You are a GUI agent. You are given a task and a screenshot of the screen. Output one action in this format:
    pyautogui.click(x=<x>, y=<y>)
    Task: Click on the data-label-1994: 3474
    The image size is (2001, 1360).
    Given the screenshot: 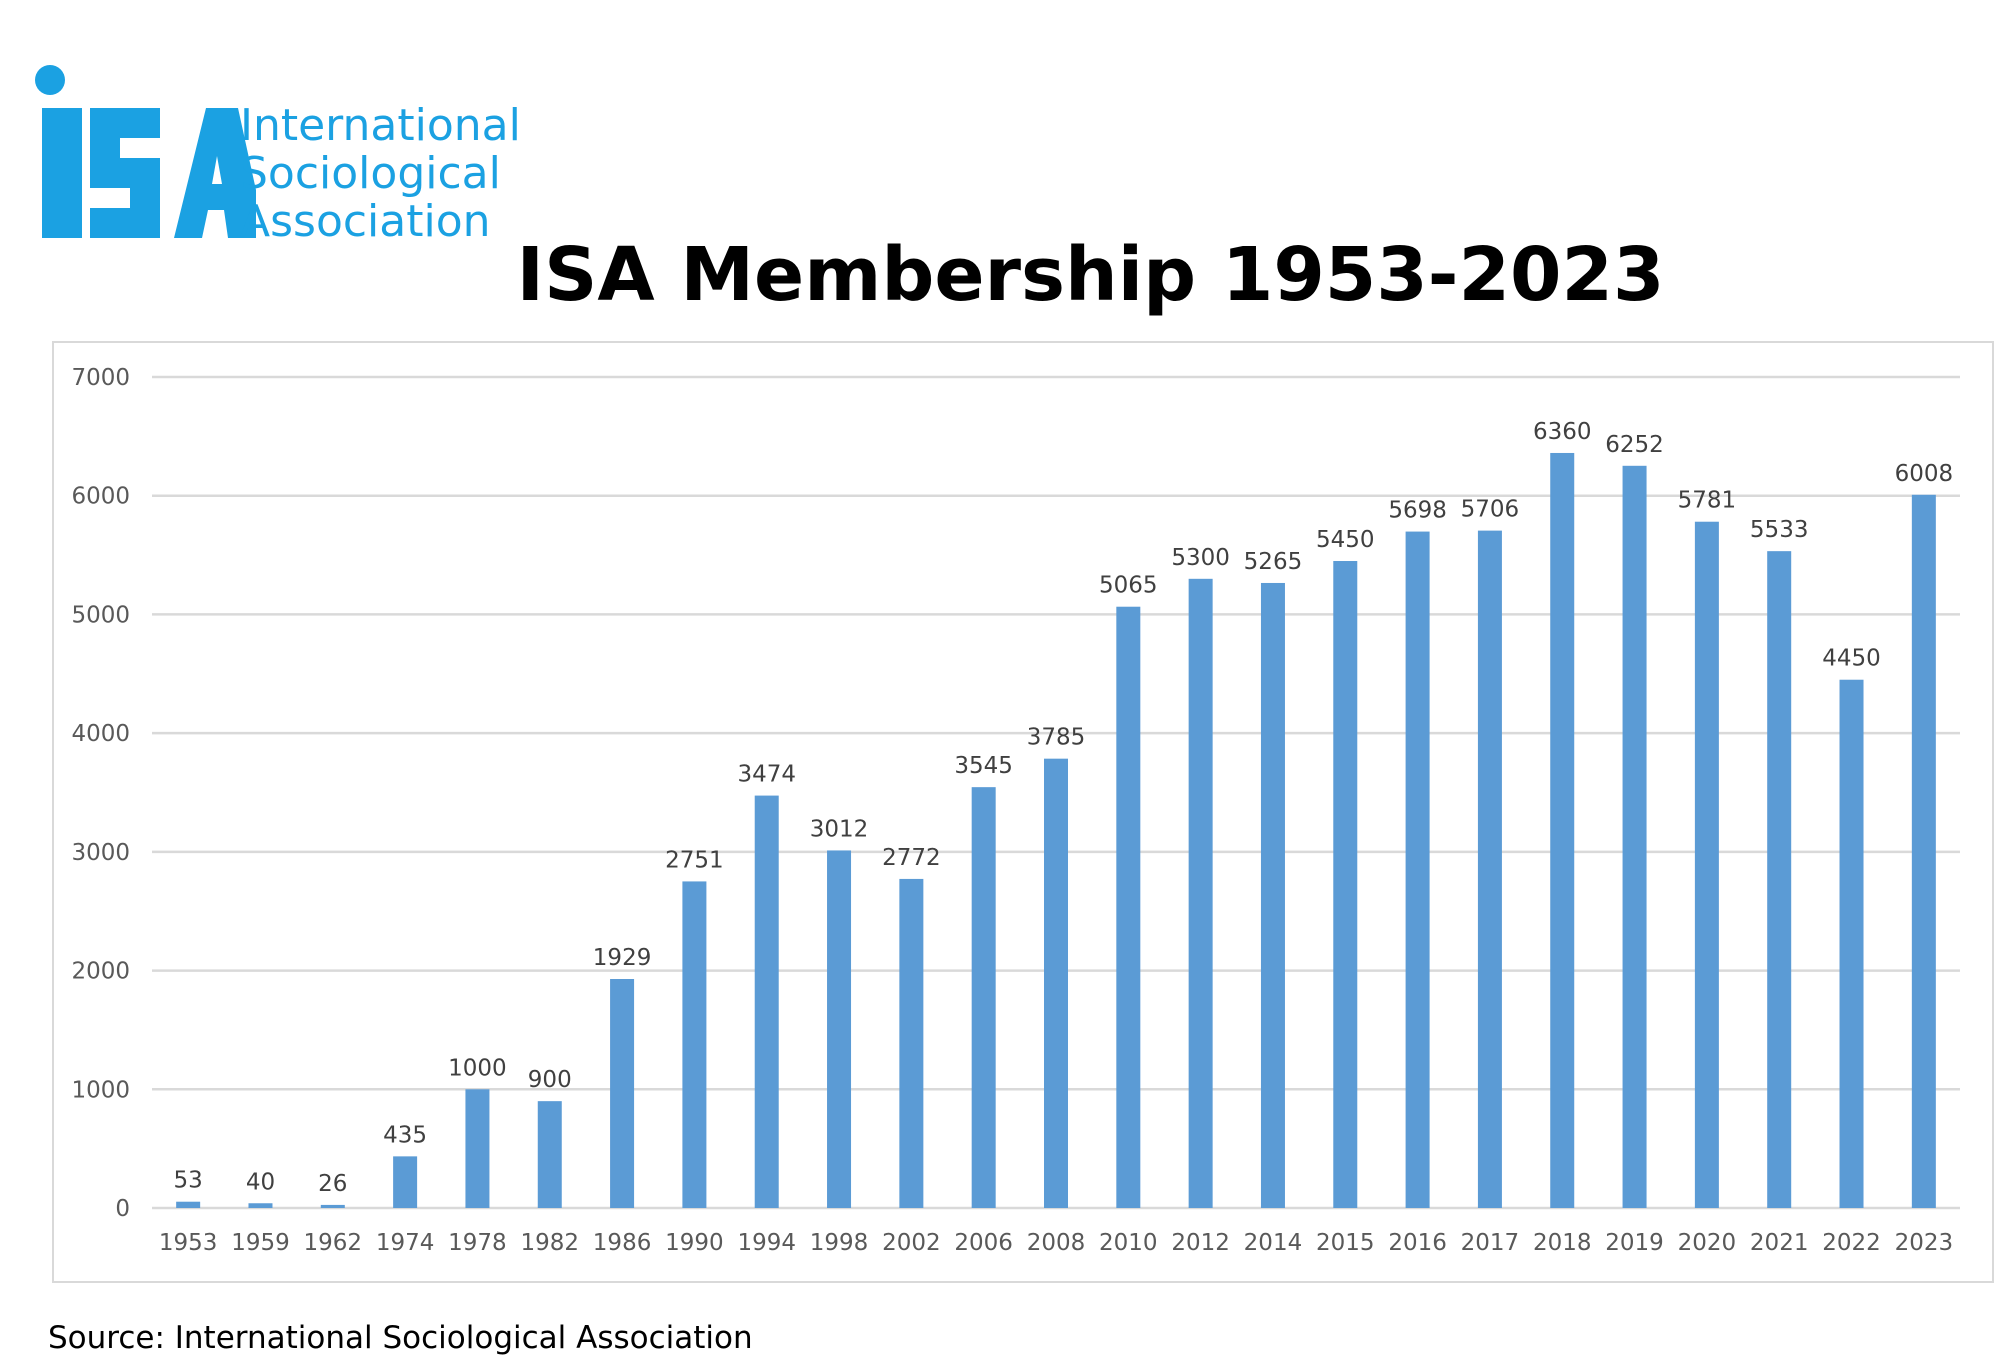 What is the action you would take?
    pyautogui.click(x=766, y=775)
    